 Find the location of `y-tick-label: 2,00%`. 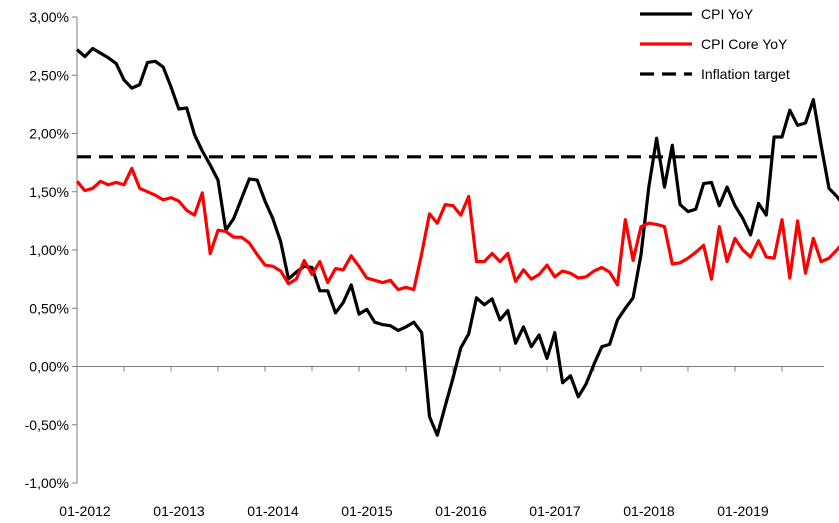

y-tick-label: 2,00% is located at coordinates (49, 134).